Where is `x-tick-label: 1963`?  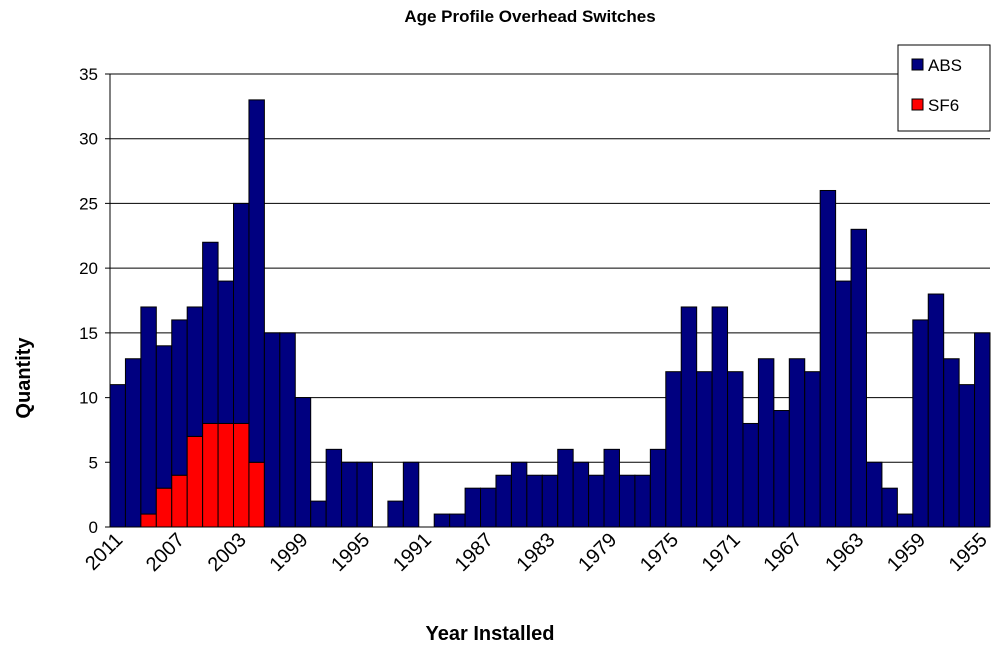 x-tick-label: 1963 is located at coordinates (844, 552).